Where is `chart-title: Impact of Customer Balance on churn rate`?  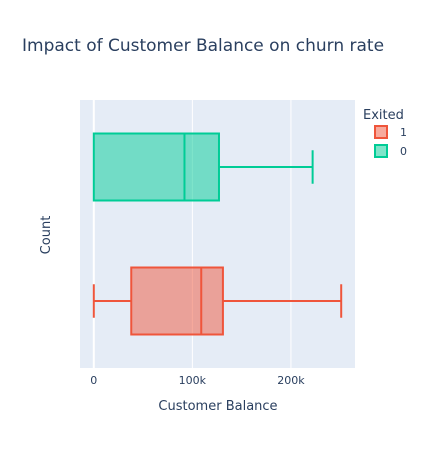
chart-title: Impact of Customer Balance on churn rate is located at coordinates (203, 46).